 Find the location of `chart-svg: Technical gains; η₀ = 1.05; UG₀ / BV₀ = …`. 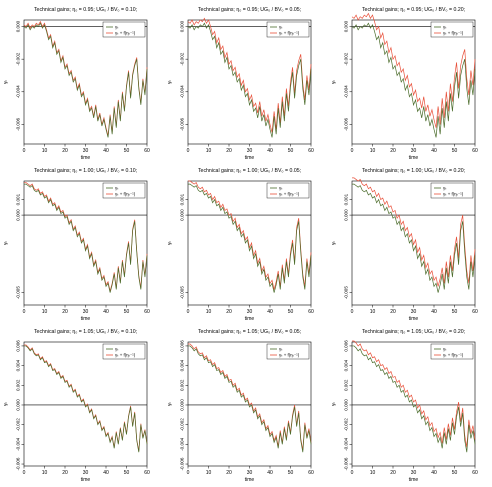

chart-svg: Technical gains; η₀ = 1.05; UG₀ / BV₀ = … is located at coordinates (76, 406).